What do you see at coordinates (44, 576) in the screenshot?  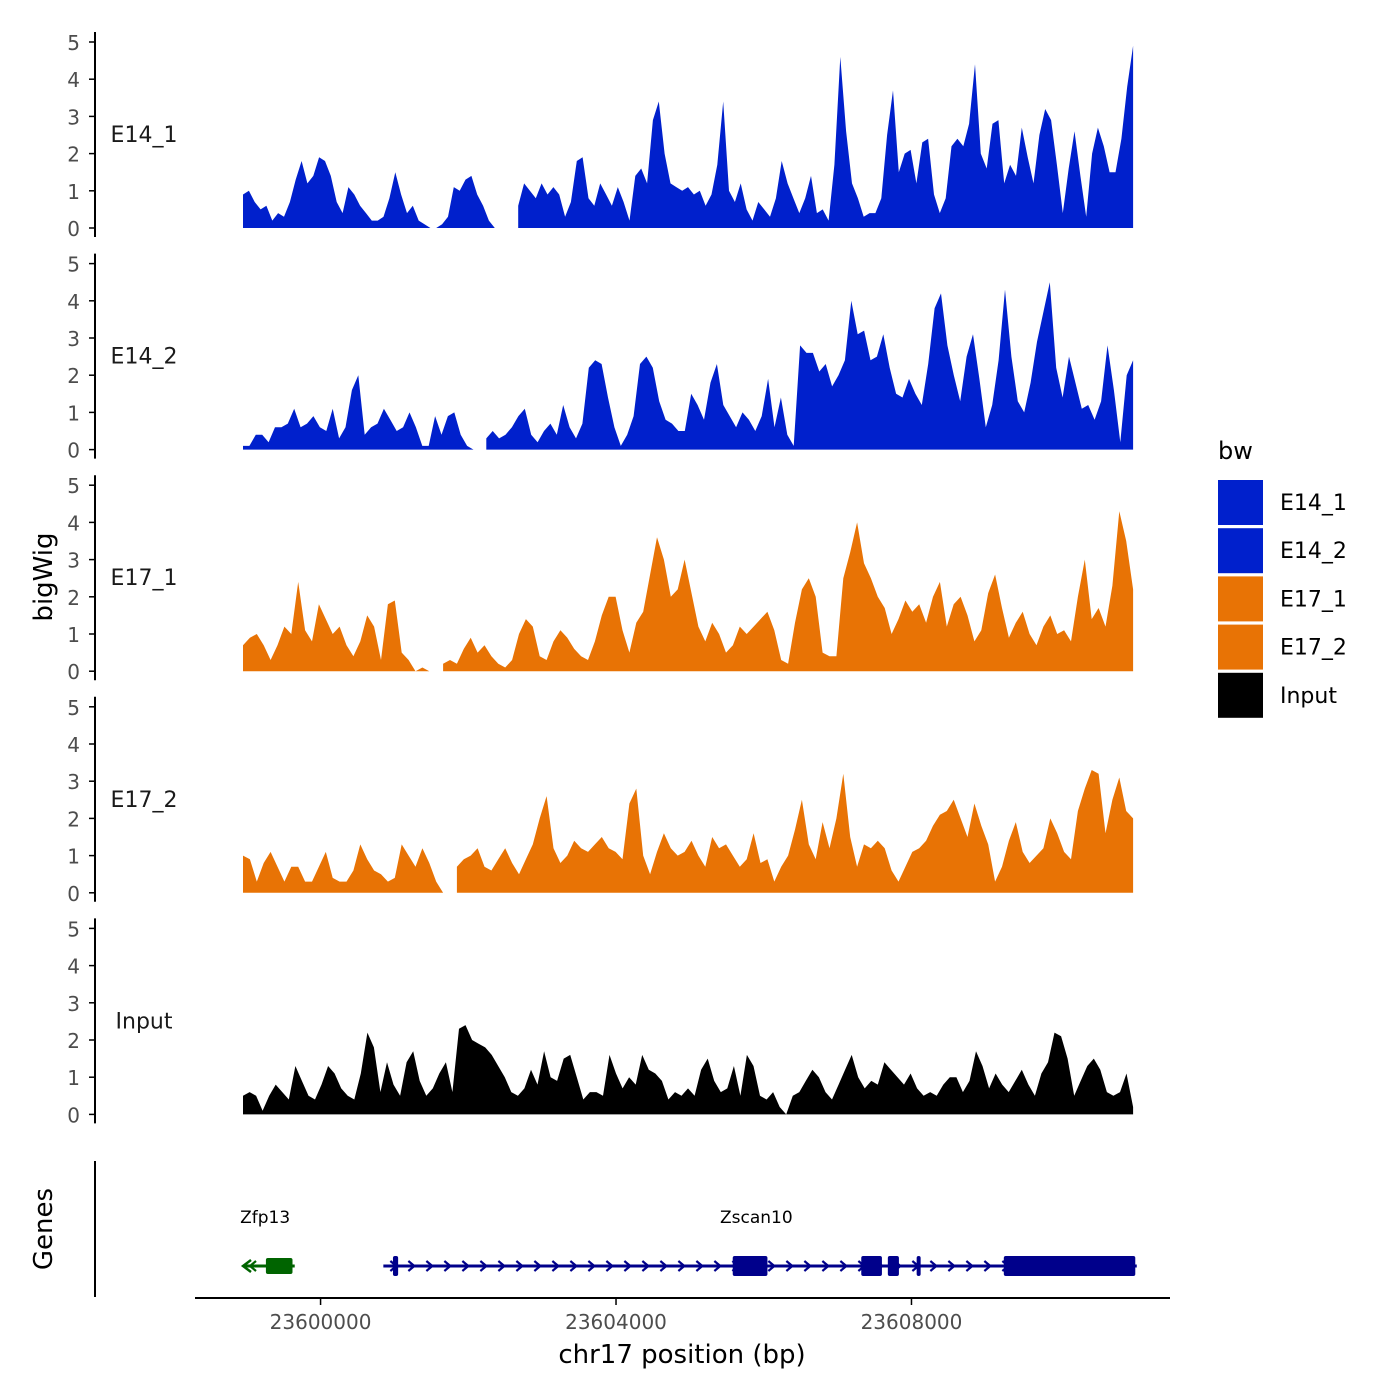 I see `y-axis-title: bigWig` at bounding box center [44, 576].